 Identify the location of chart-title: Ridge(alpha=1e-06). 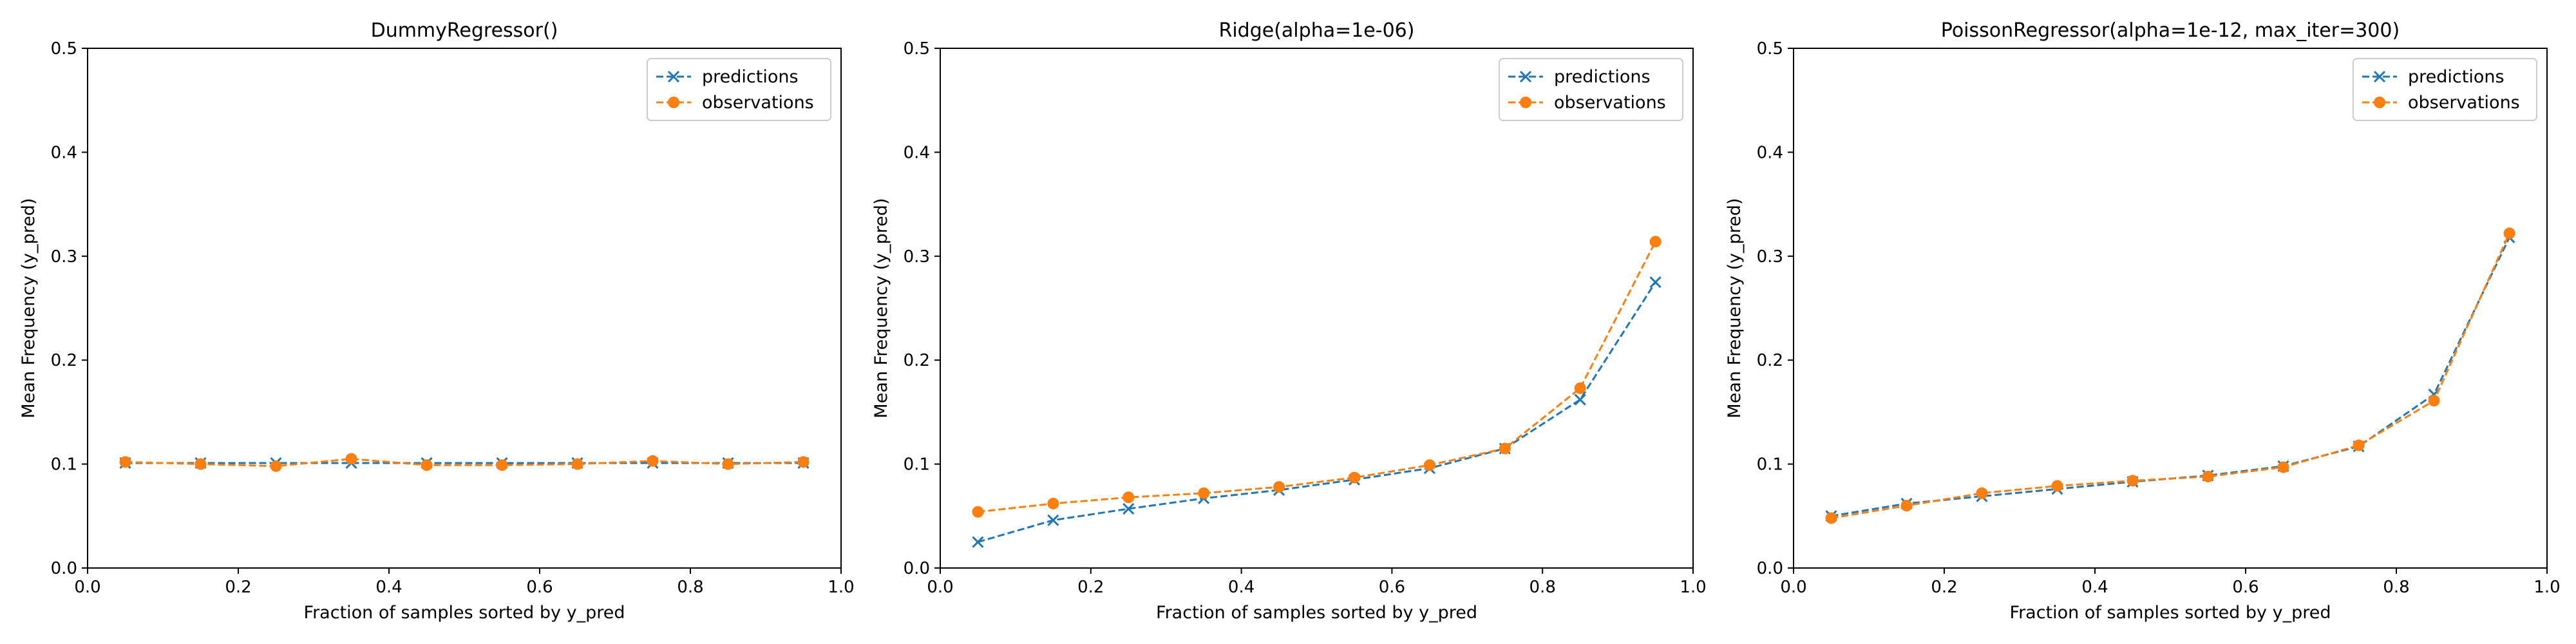
(1317, 30).